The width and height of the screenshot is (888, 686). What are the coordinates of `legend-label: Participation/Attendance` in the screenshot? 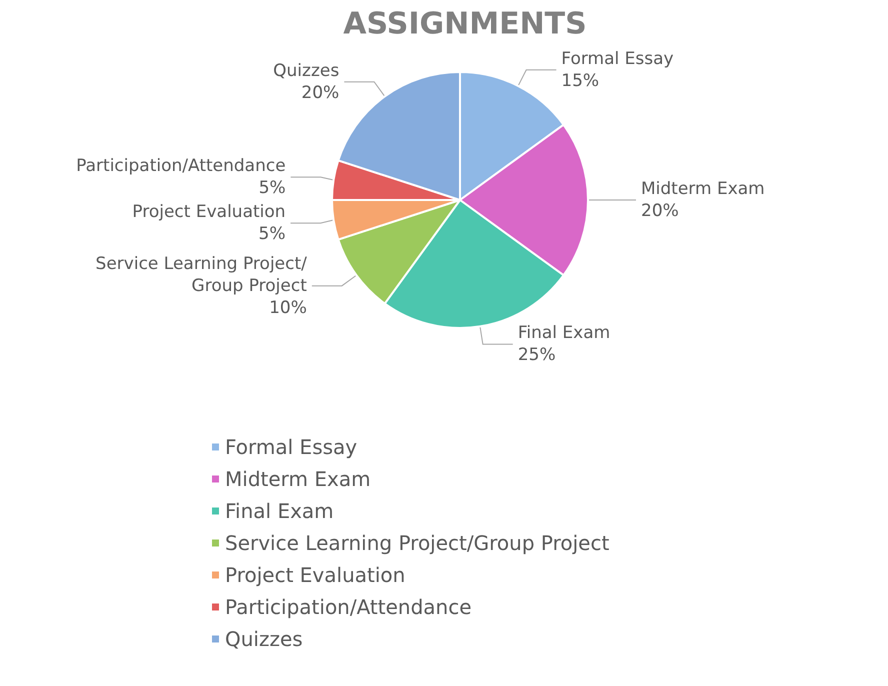 It's located at (348, 607).